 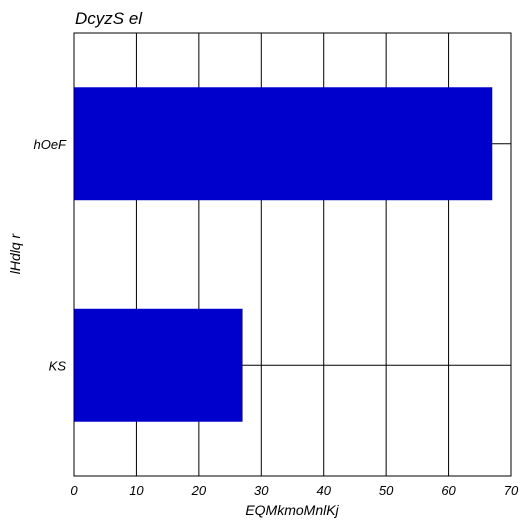 I want to click on y-axis-label: lHdlq r, so click(x=15, y=253).